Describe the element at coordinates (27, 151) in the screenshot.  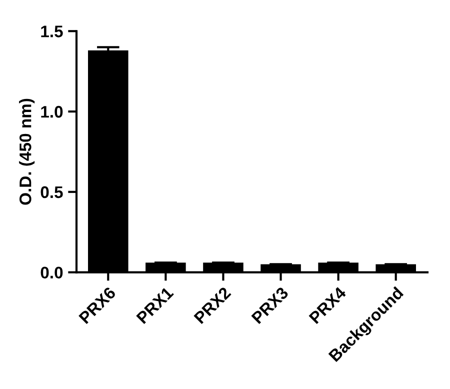
I see `y-axis-title: O.D. (450 nm)` at that location.